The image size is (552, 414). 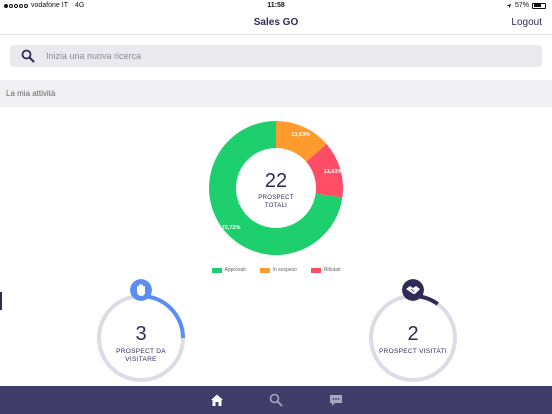 What do you see at coordinates (336, 400) in the screenshot?
I see `chat-icon` at bounding box center [336, 400].